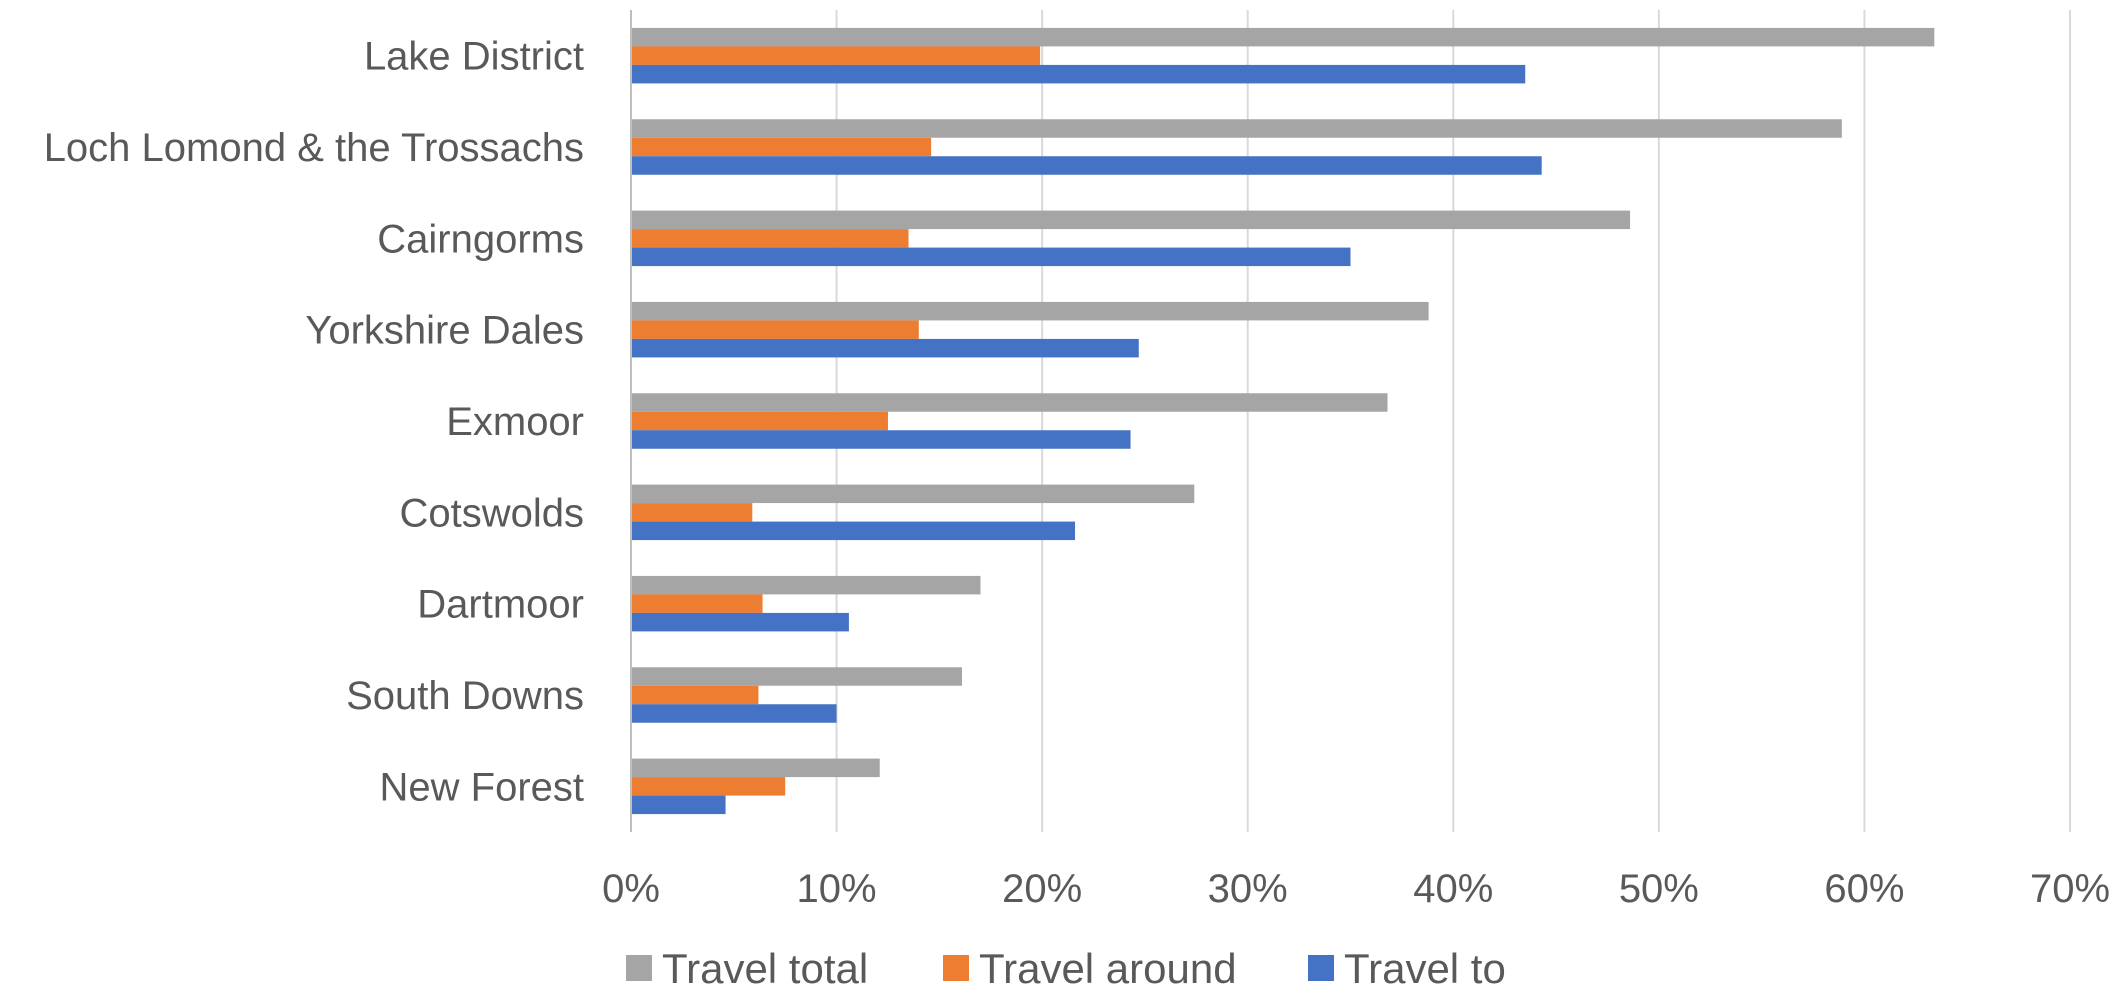  Describe the element at coordinates (314, 148) in the screenshot. I see `category-label: Loch Lomond & the Trossachs` at that location.